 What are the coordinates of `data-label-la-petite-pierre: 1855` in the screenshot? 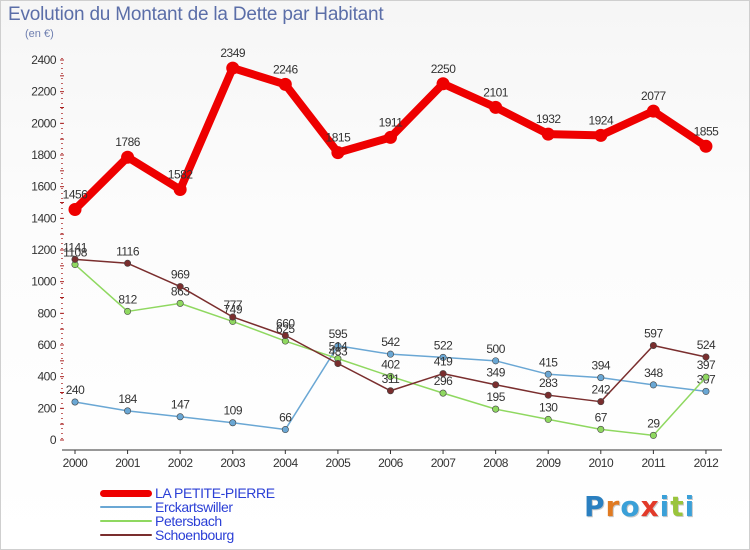 It's located at (707, 131).